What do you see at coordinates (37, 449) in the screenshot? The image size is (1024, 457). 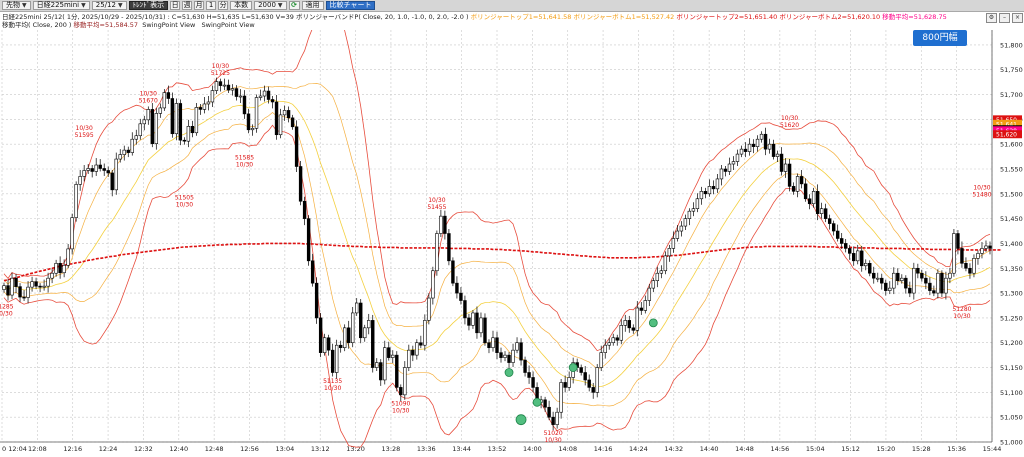 I see `x-tick-label: 12:08` at bounding box center [37, 449].